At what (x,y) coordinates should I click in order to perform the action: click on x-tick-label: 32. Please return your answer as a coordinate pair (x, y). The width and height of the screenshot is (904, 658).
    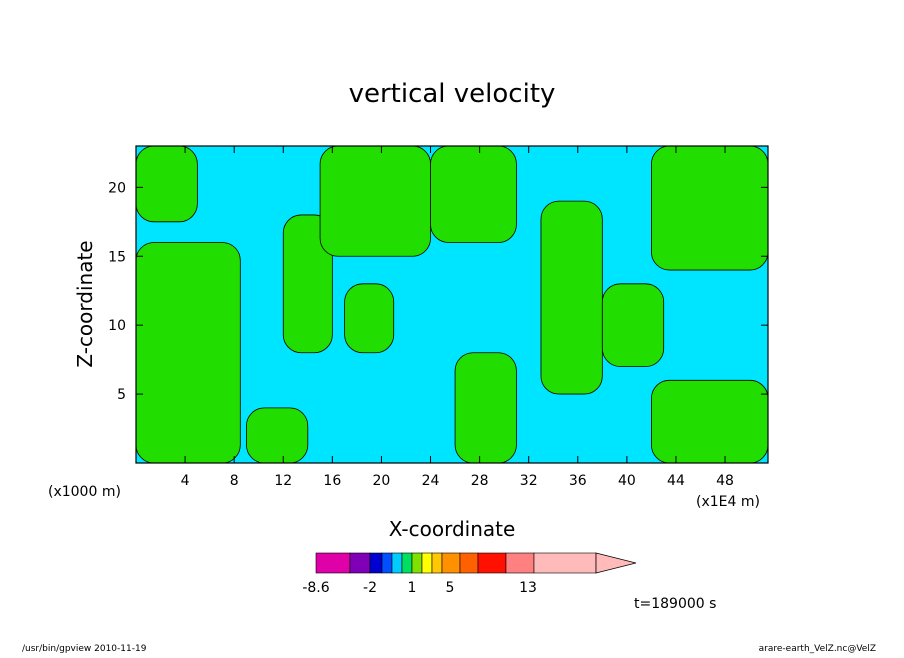
    Looking at the image, I should click on (529, 481).